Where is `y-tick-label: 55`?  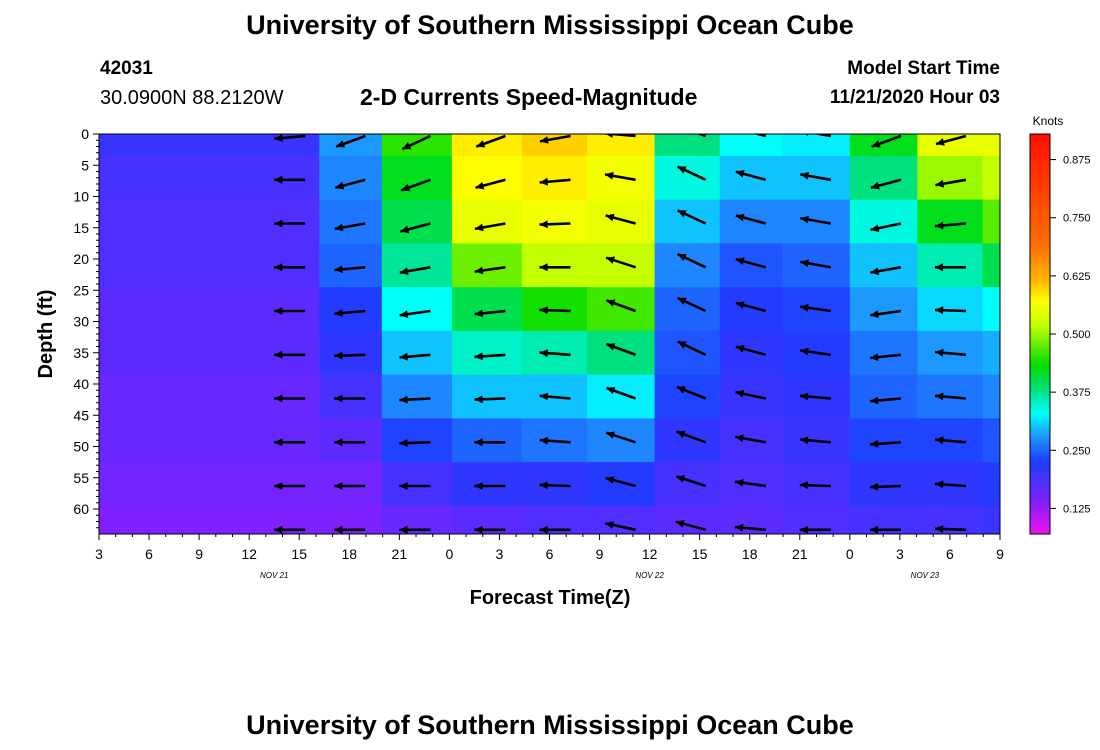
y-tick-label: 55 is located at coordinates (81, 478).